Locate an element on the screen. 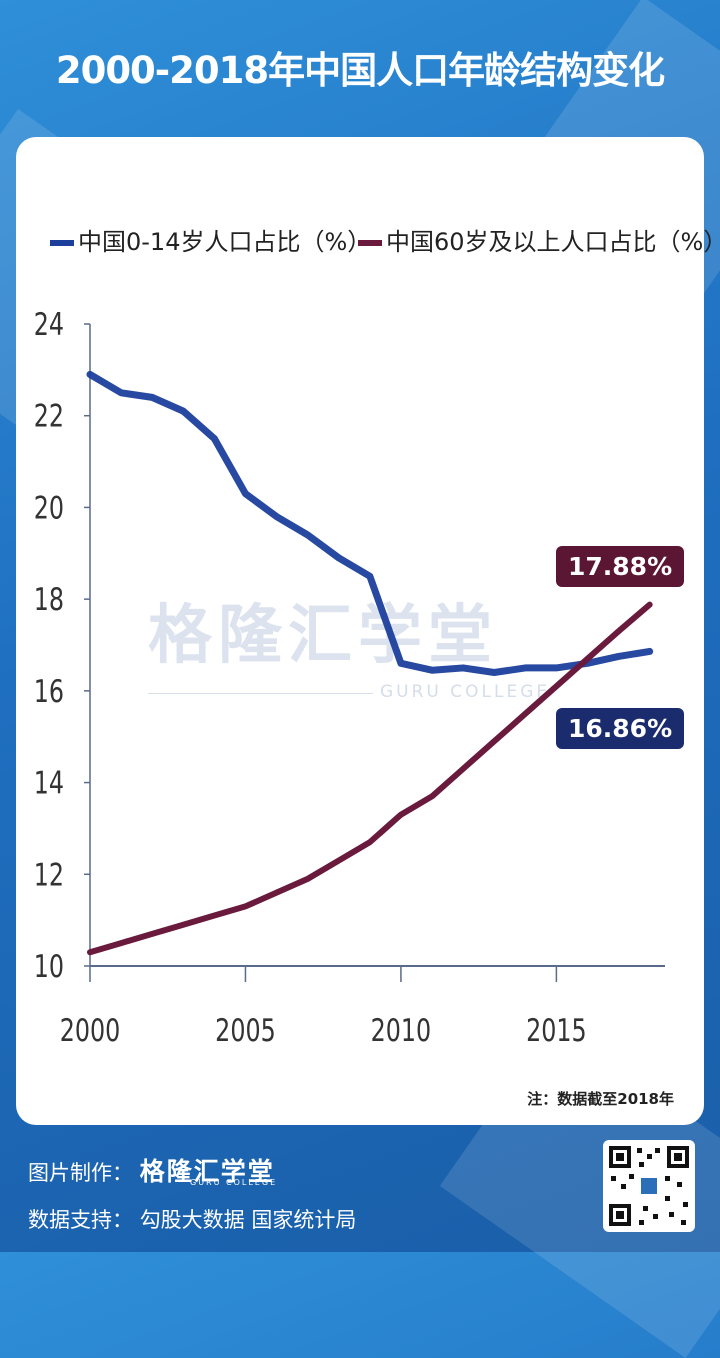  footer-brand-logo: 格隆汇学堂 is located at coordinates (207, 1171).